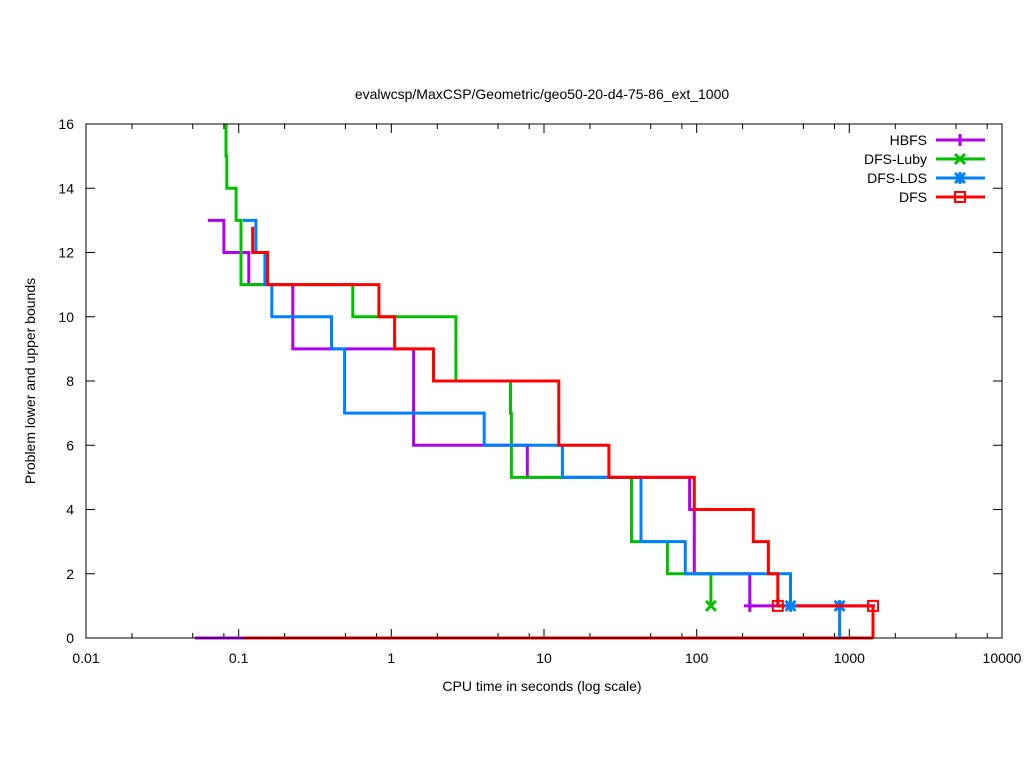  I want to click on legend-marker-dfs, so click(960, 197).